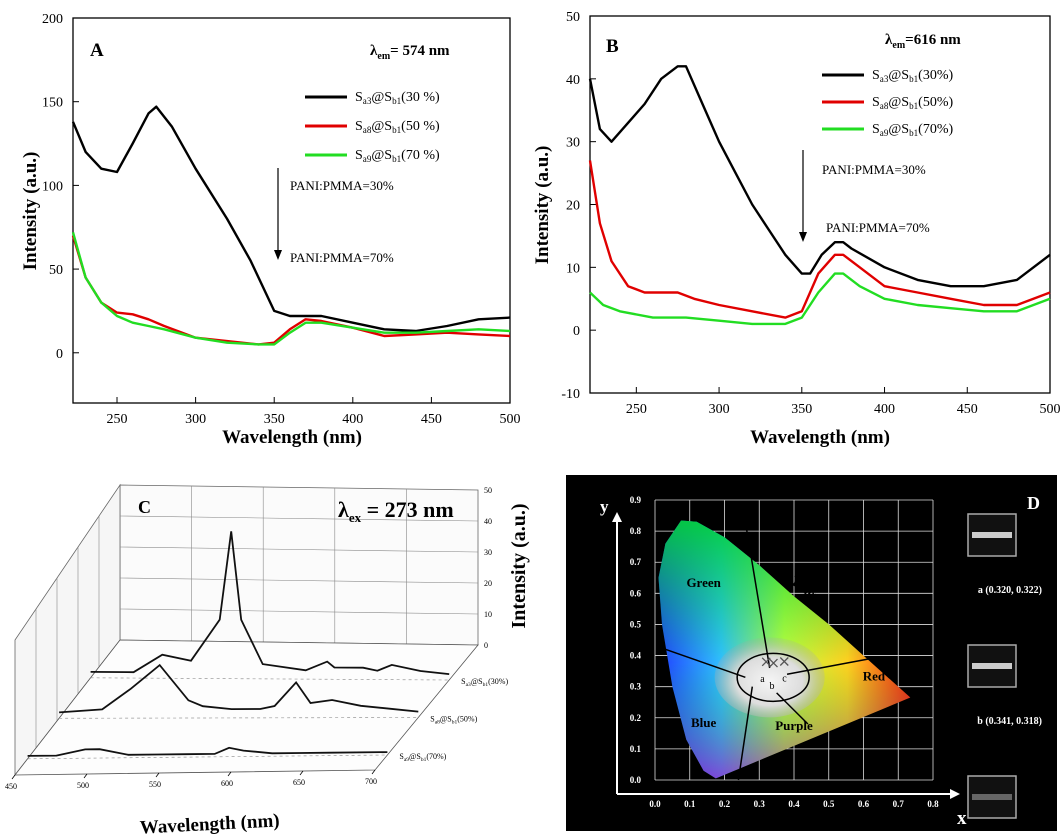  What do you see at coordinates (299, 782) in the screenshot?
I see `c-x-tick-label: 650` at bounding box center [299, 782].